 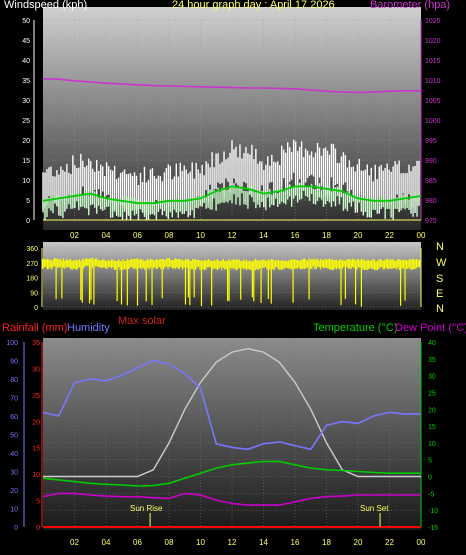 What do you see at coordinates (263, 542) in the screenshot?
I see `climate-x-tick-label: 14` at bounding box center [263, 542].